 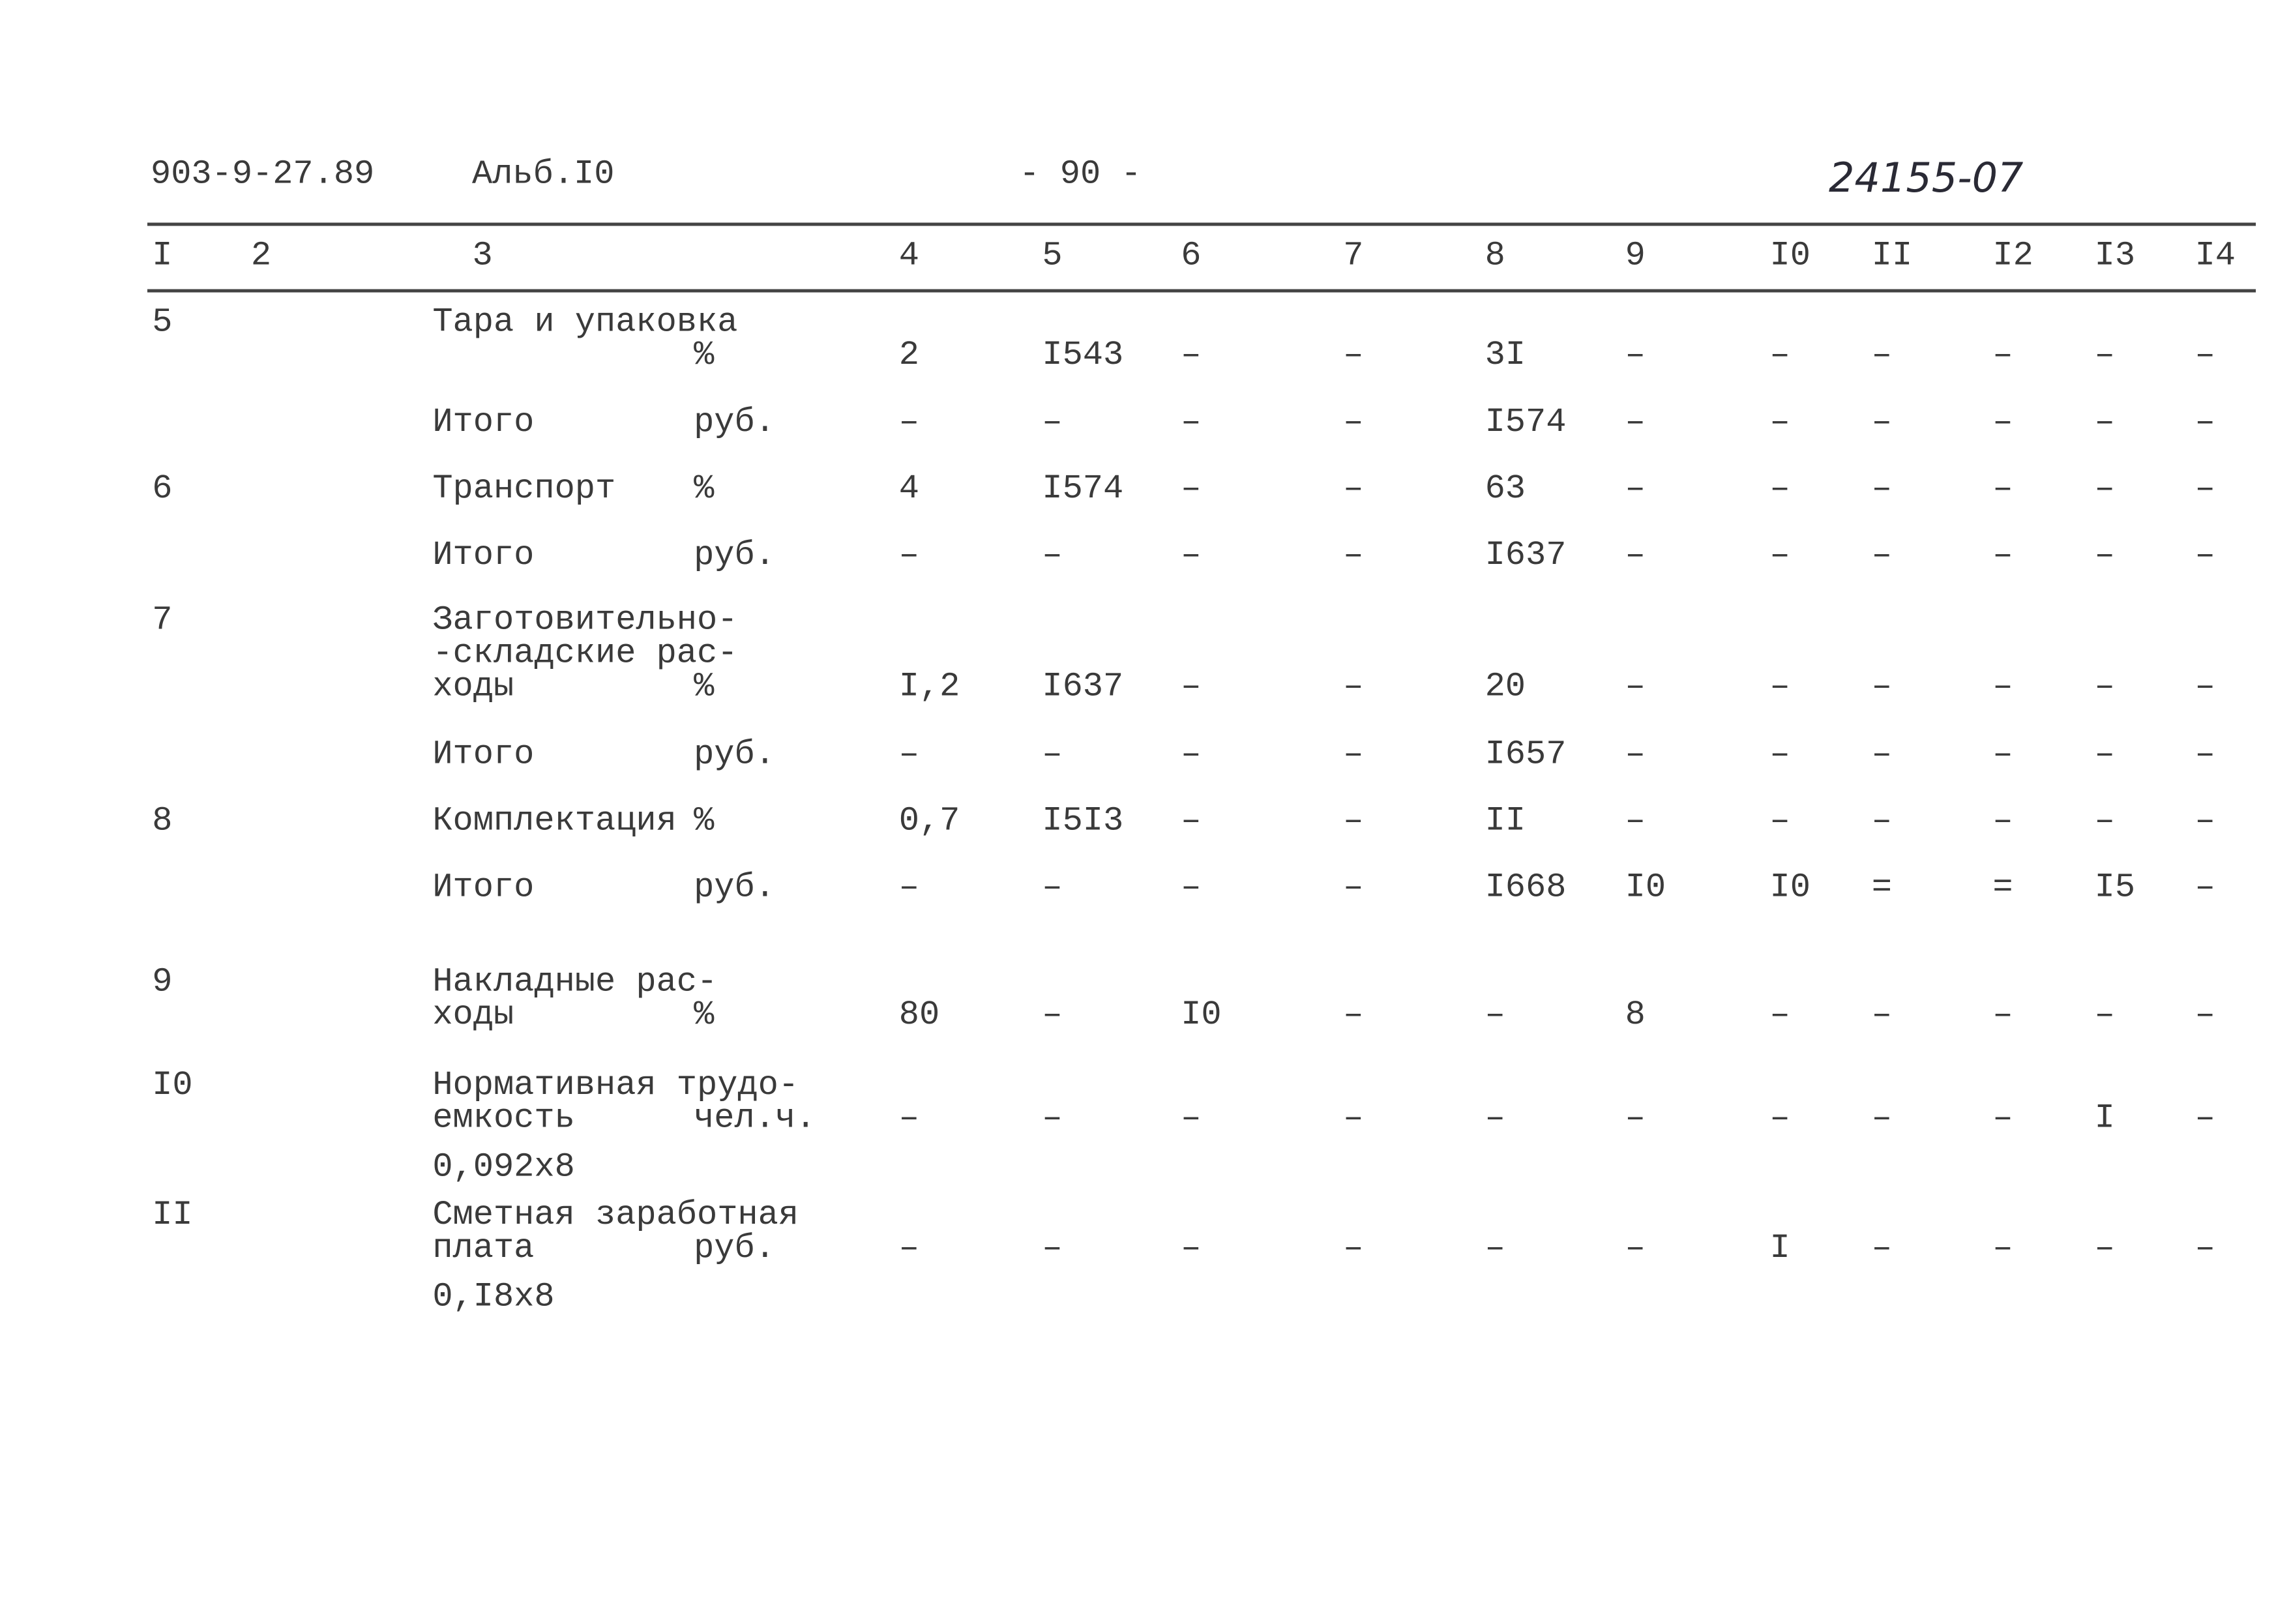 I want to click on row-description: Комплектация, so click(x=554, y=821).